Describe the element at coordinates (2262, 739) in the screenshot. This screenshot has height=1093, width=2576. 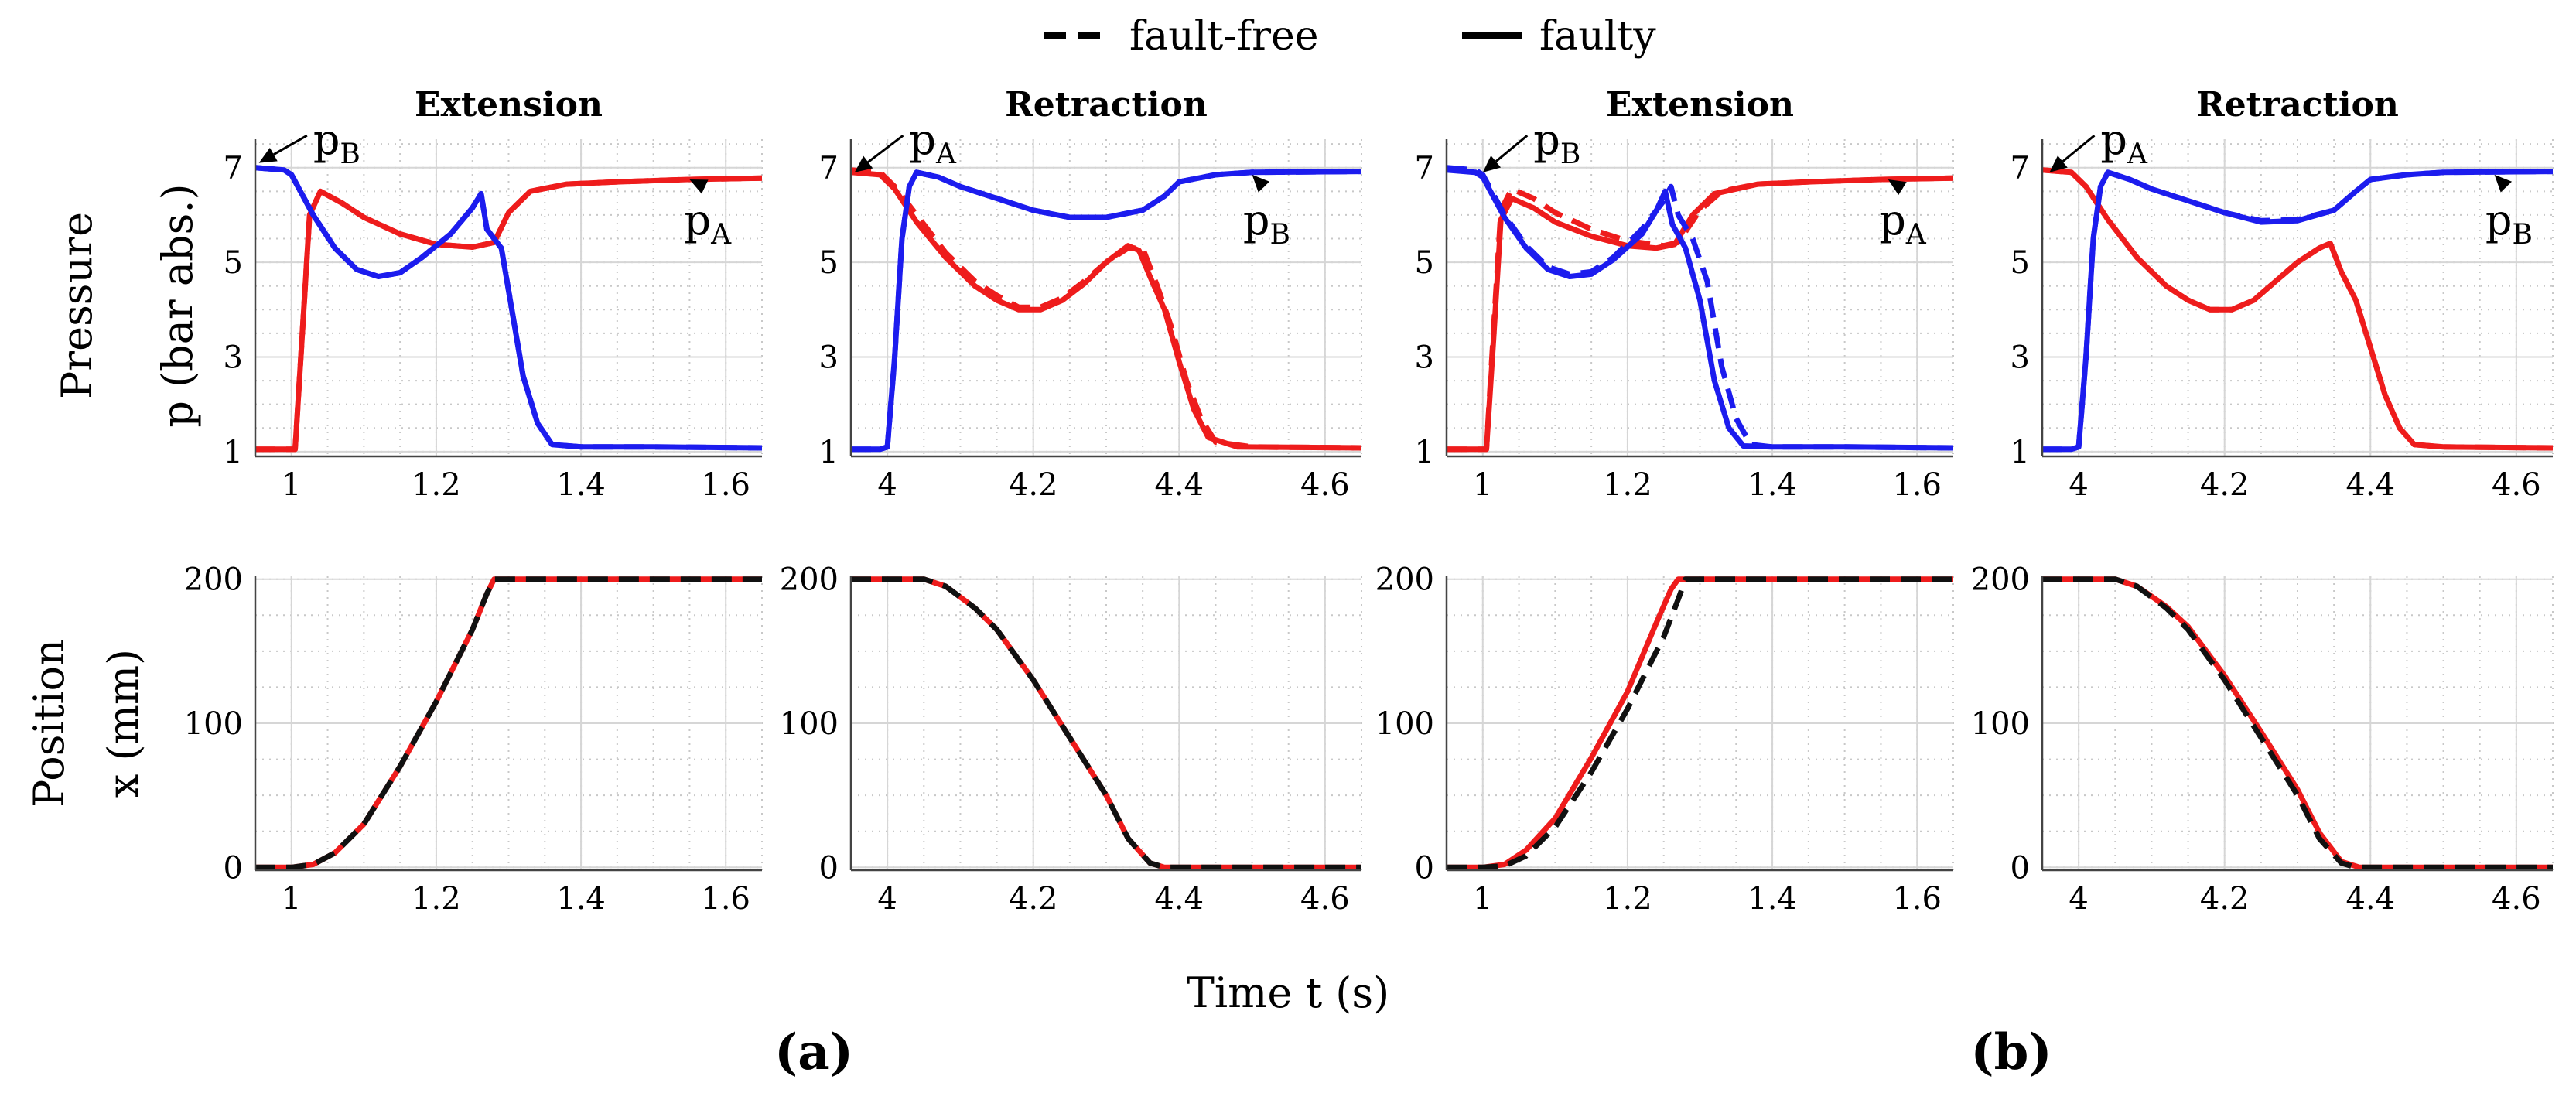
I see `plot-position-b-retraction: 4 4.2 4.4 4.6 0 100 200` at that location.